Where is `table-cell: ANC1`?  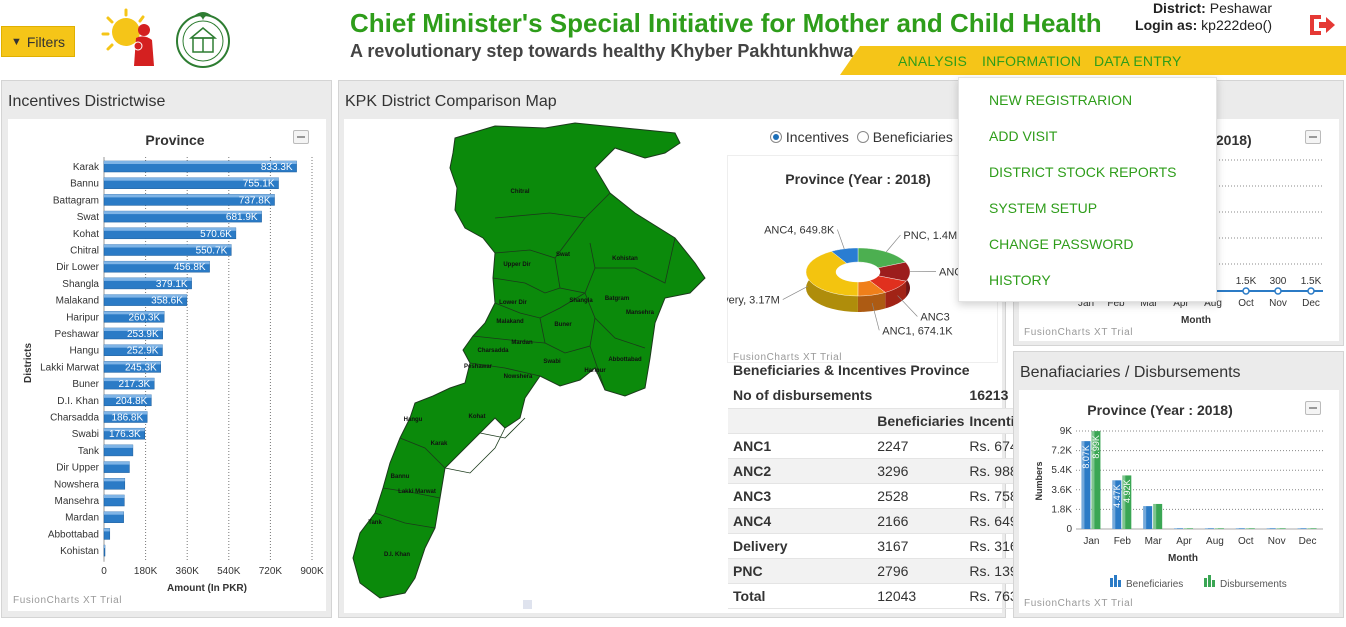 table-cell: ANC1 is located at coordinates (800, 446).